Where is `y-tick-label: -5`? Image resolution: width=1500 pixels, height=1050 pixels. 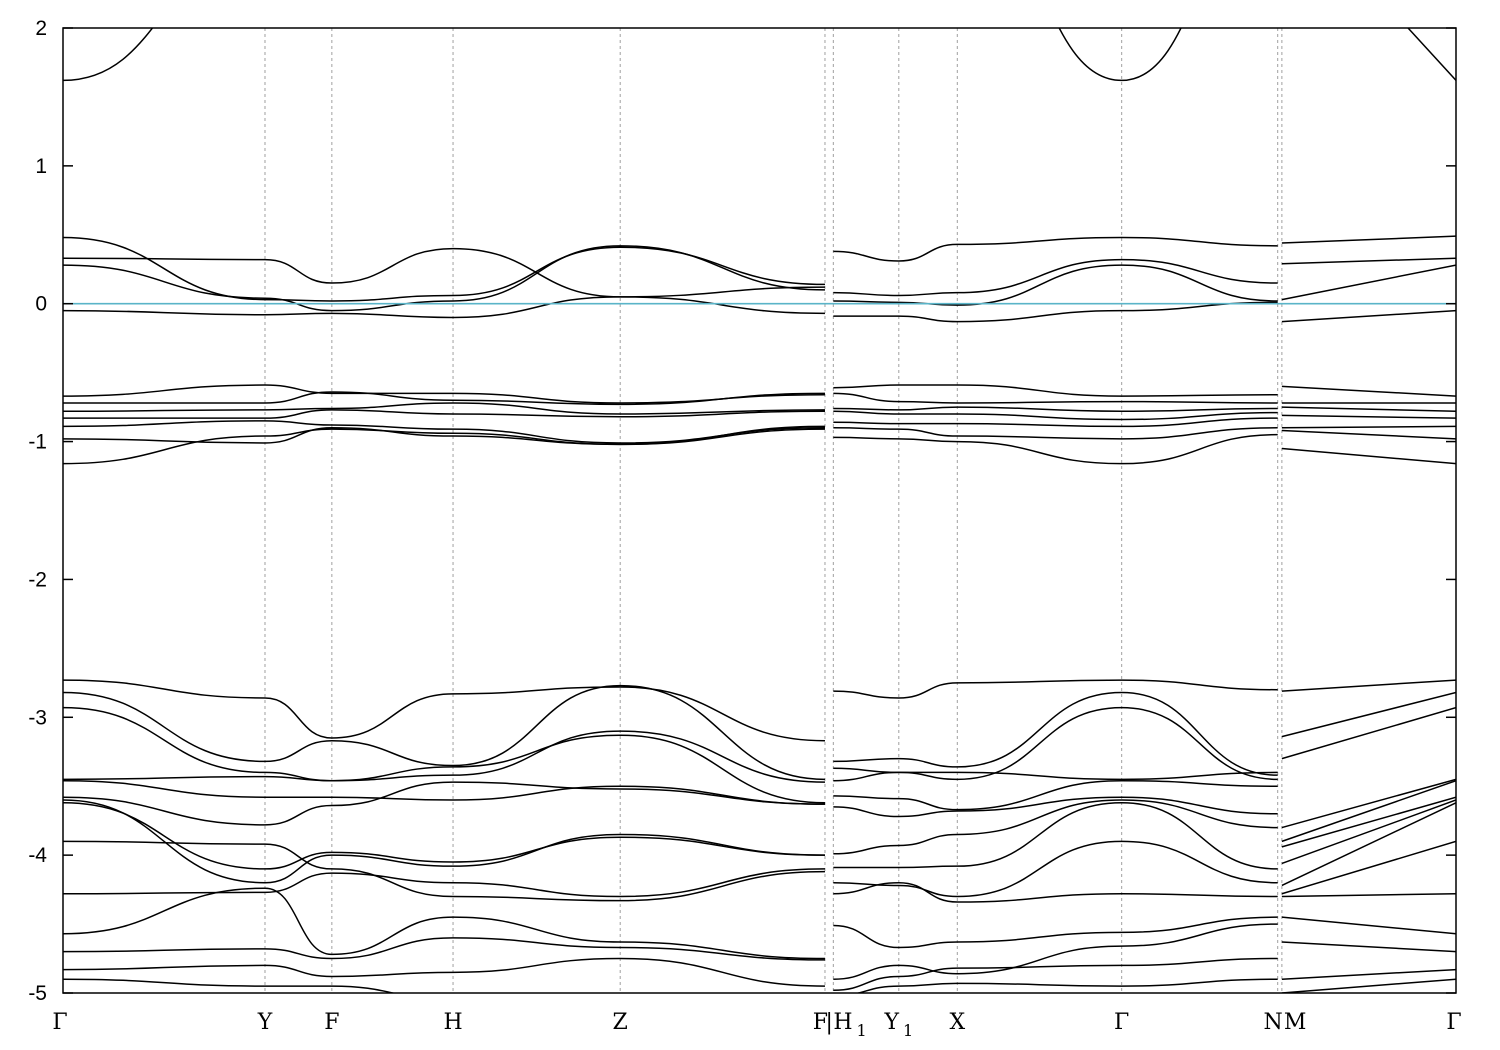 y-tick-label: -5 is located at coordinates (37, 993).